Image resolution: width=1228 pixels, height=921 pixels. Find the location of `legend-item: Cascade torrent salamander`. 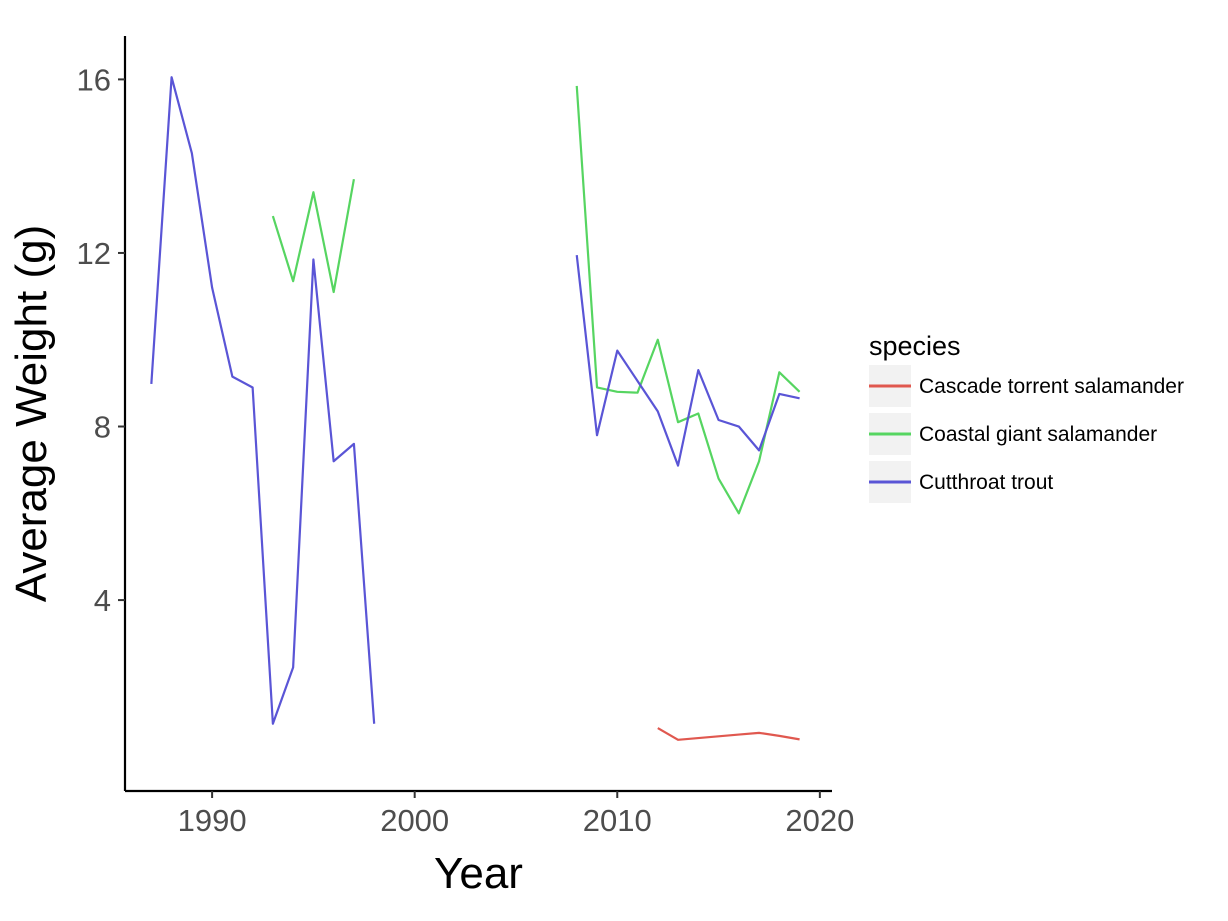

legend-item: Cascade torrent salamander is located at coordinates (1026, 386).